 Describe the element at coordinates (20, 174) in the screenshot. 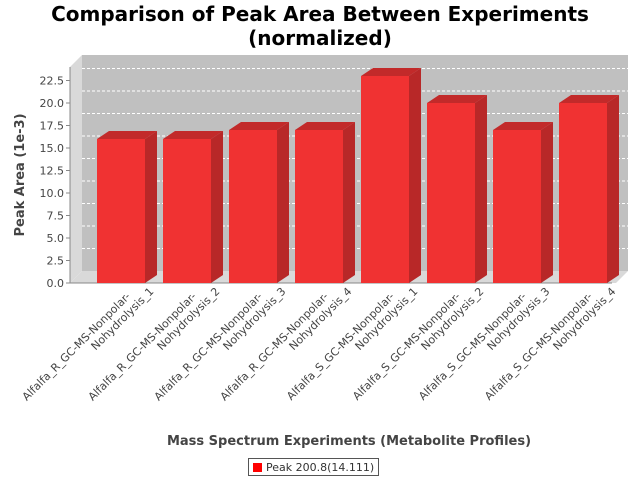

I see `y-axis-title: Peak Area (1e-3)` at that location.